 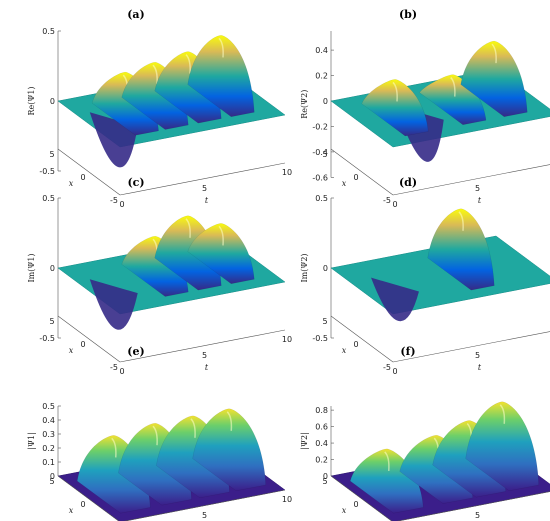 I want to click on z-axis-label: Im(Ψ1), so click(x=31, y=267).